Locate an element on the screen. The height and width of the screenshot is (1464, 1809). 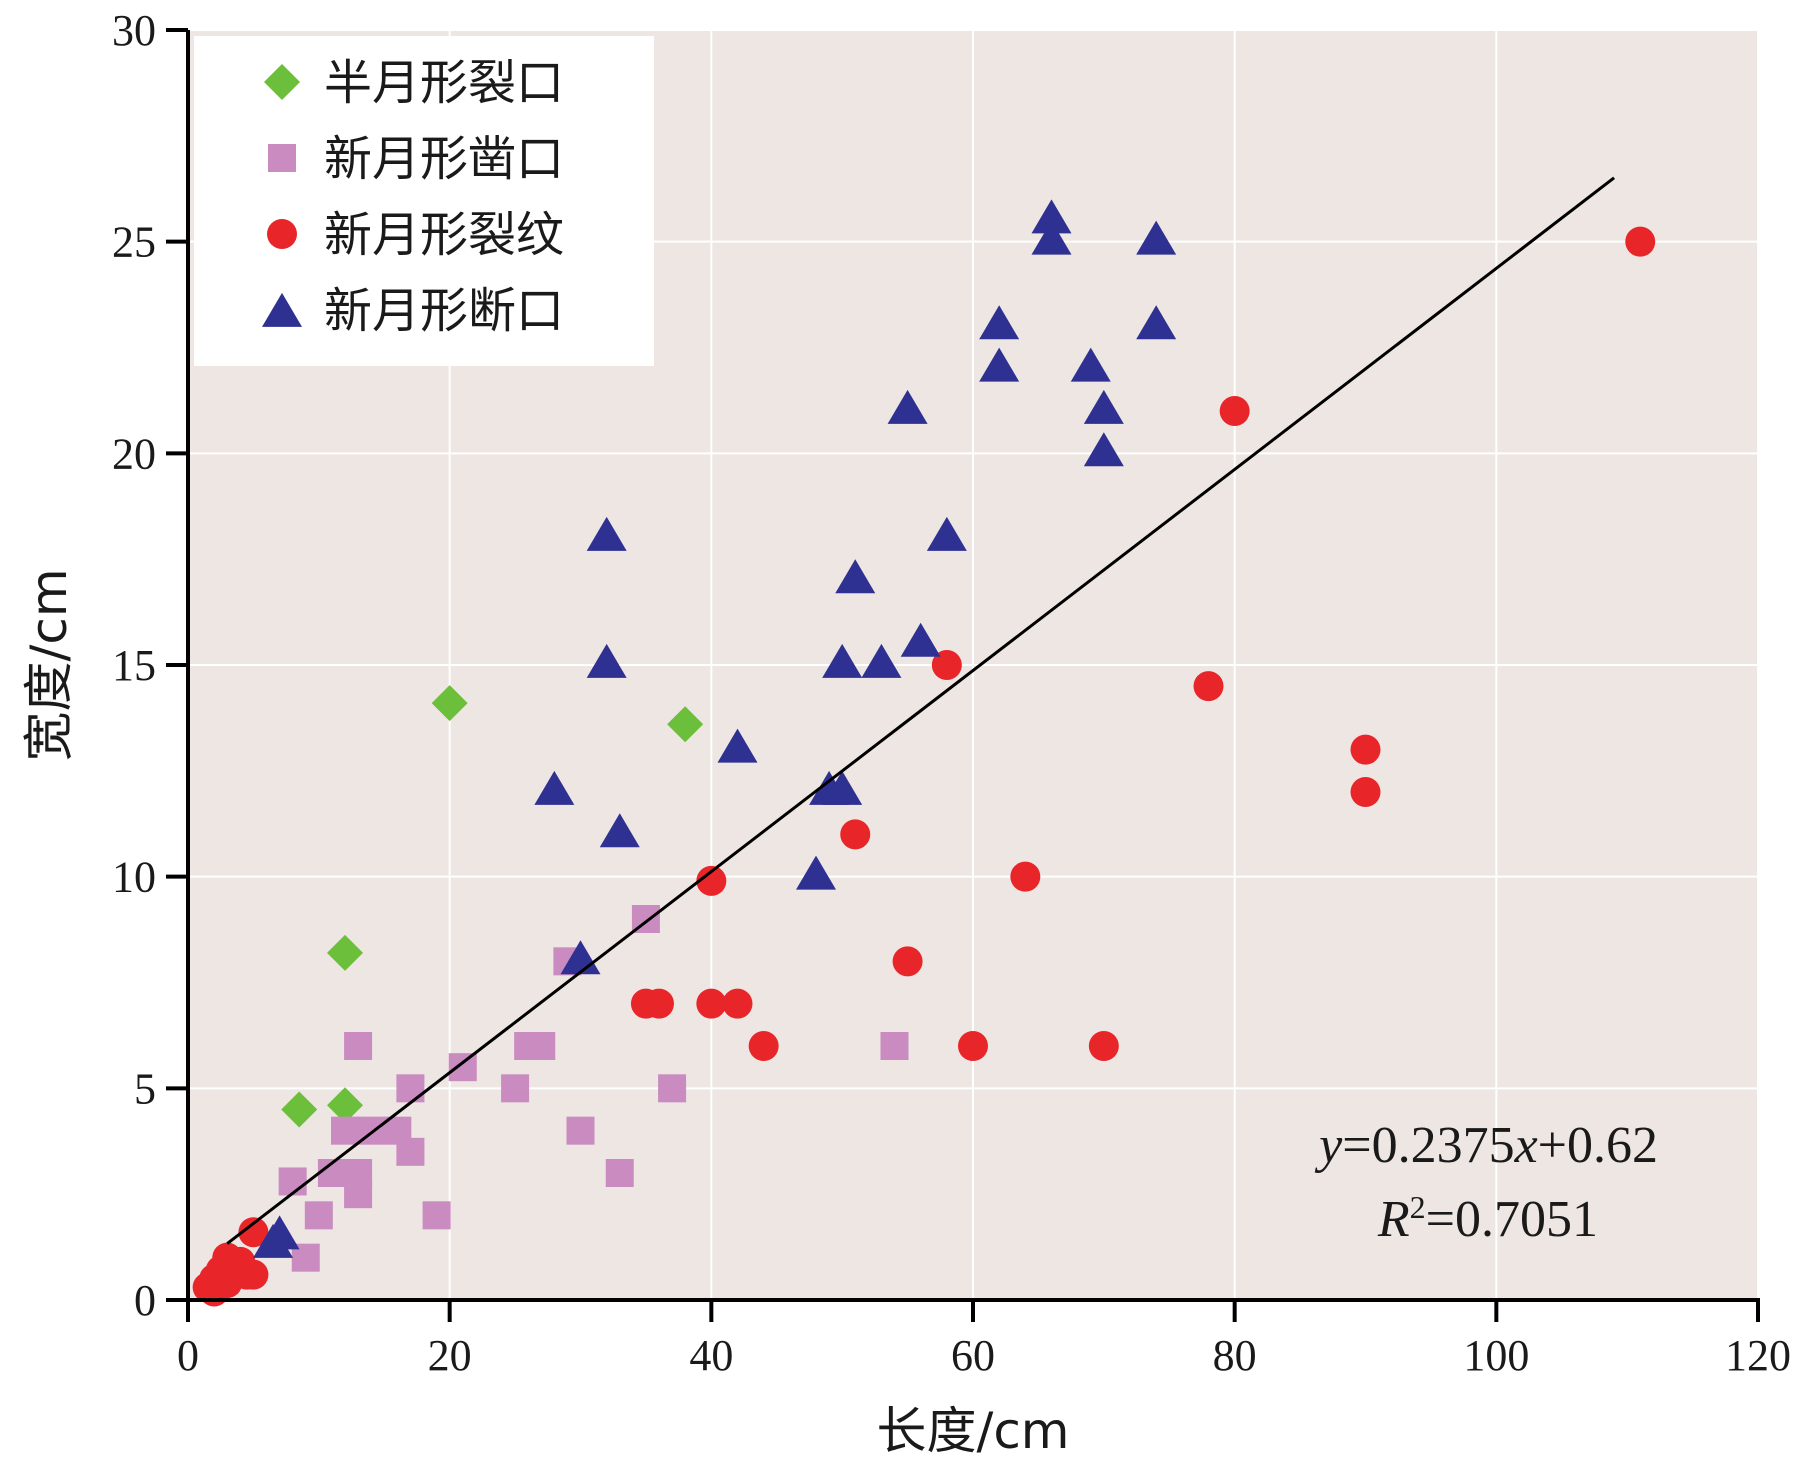
r-squared: R2=0.7051 is located at coordinates (1487, 1218).